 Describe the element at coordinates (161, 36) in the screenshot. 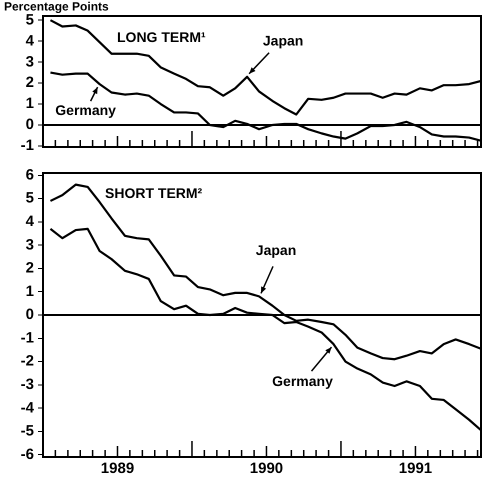

I see `text: LONG TERM¹` at that location.